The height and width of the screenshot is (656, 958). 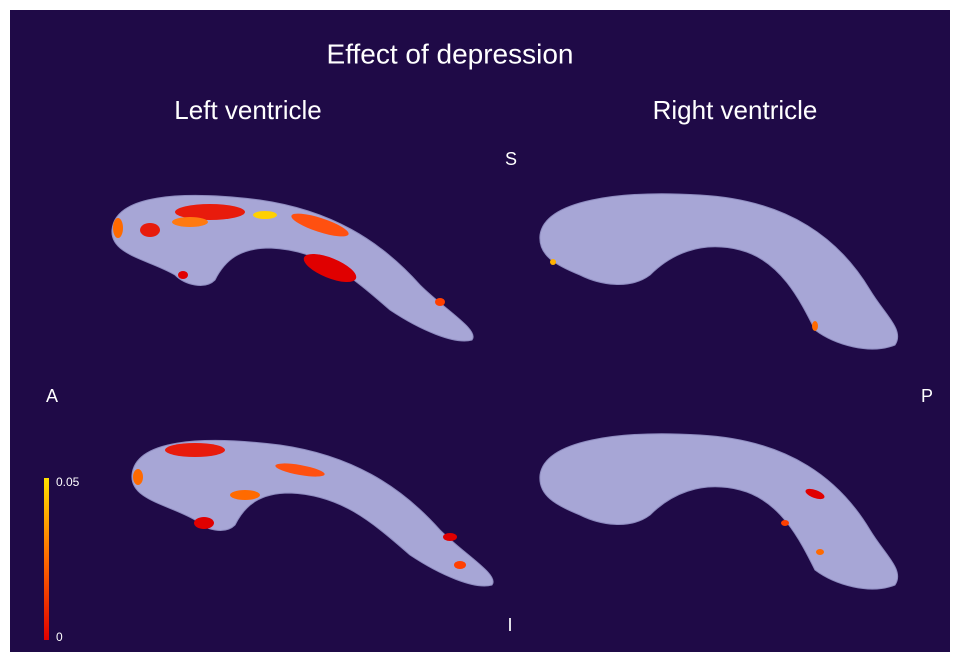 What do you see at coordinates (292, 268) in the screenshot?
I see `left-ventricle-top` at bounding box center [292, 268].